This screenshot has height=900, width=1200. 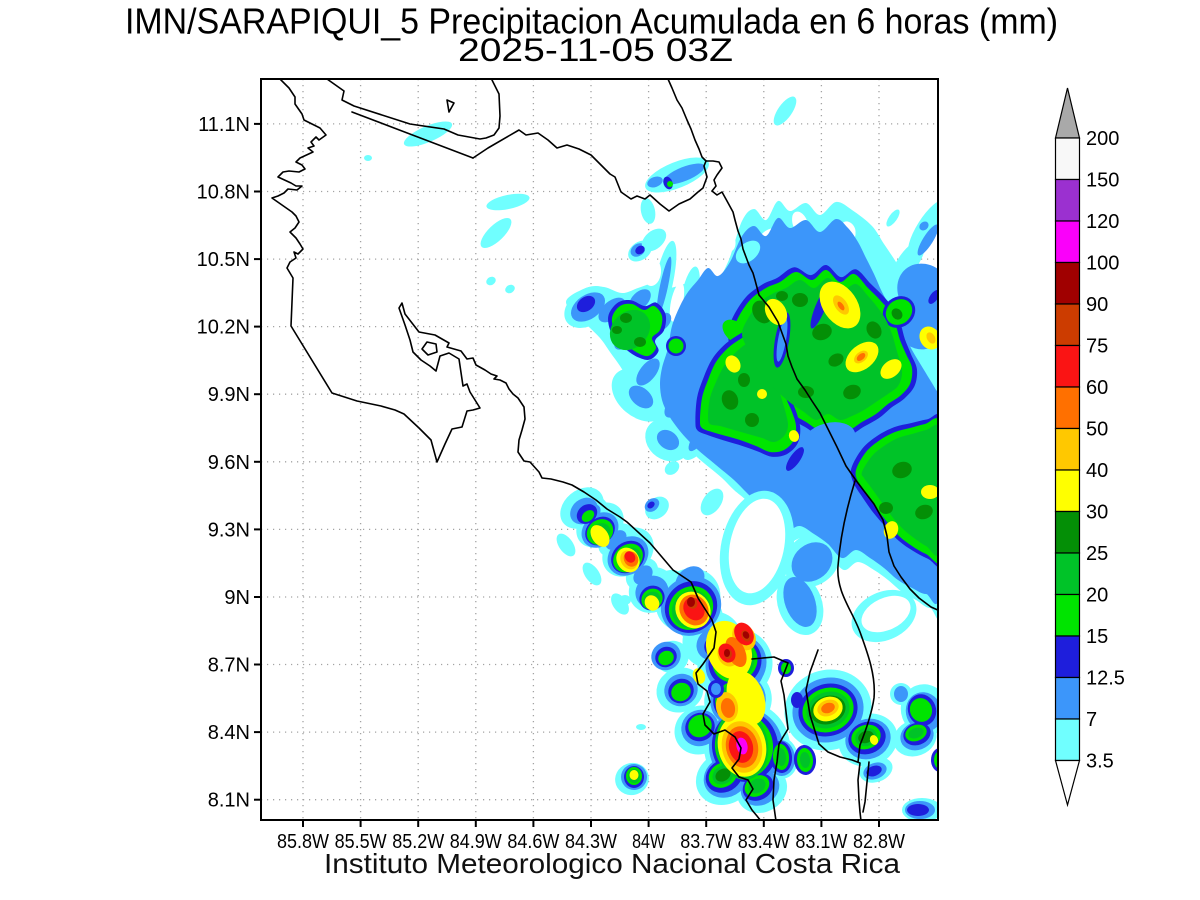 I want to click on svg-text: 84.3W, so click(x=591, y=842).